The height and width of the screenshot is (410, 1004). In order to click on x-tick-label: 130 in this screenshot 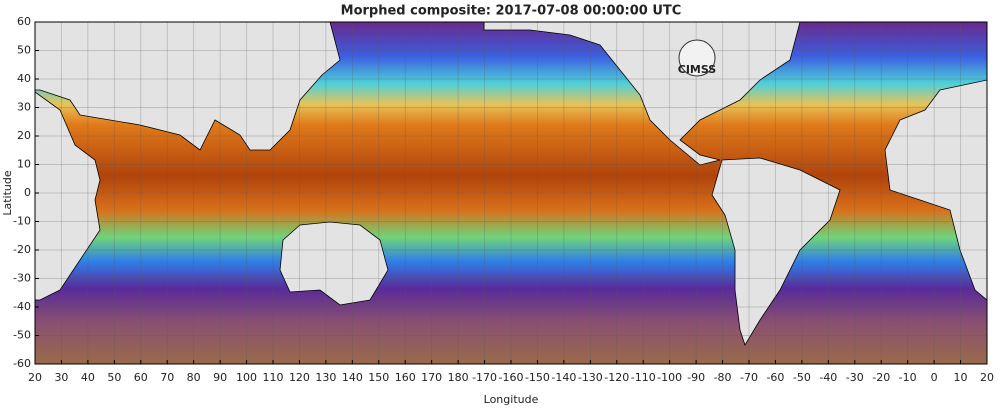, I will do `click(325, 377)`.